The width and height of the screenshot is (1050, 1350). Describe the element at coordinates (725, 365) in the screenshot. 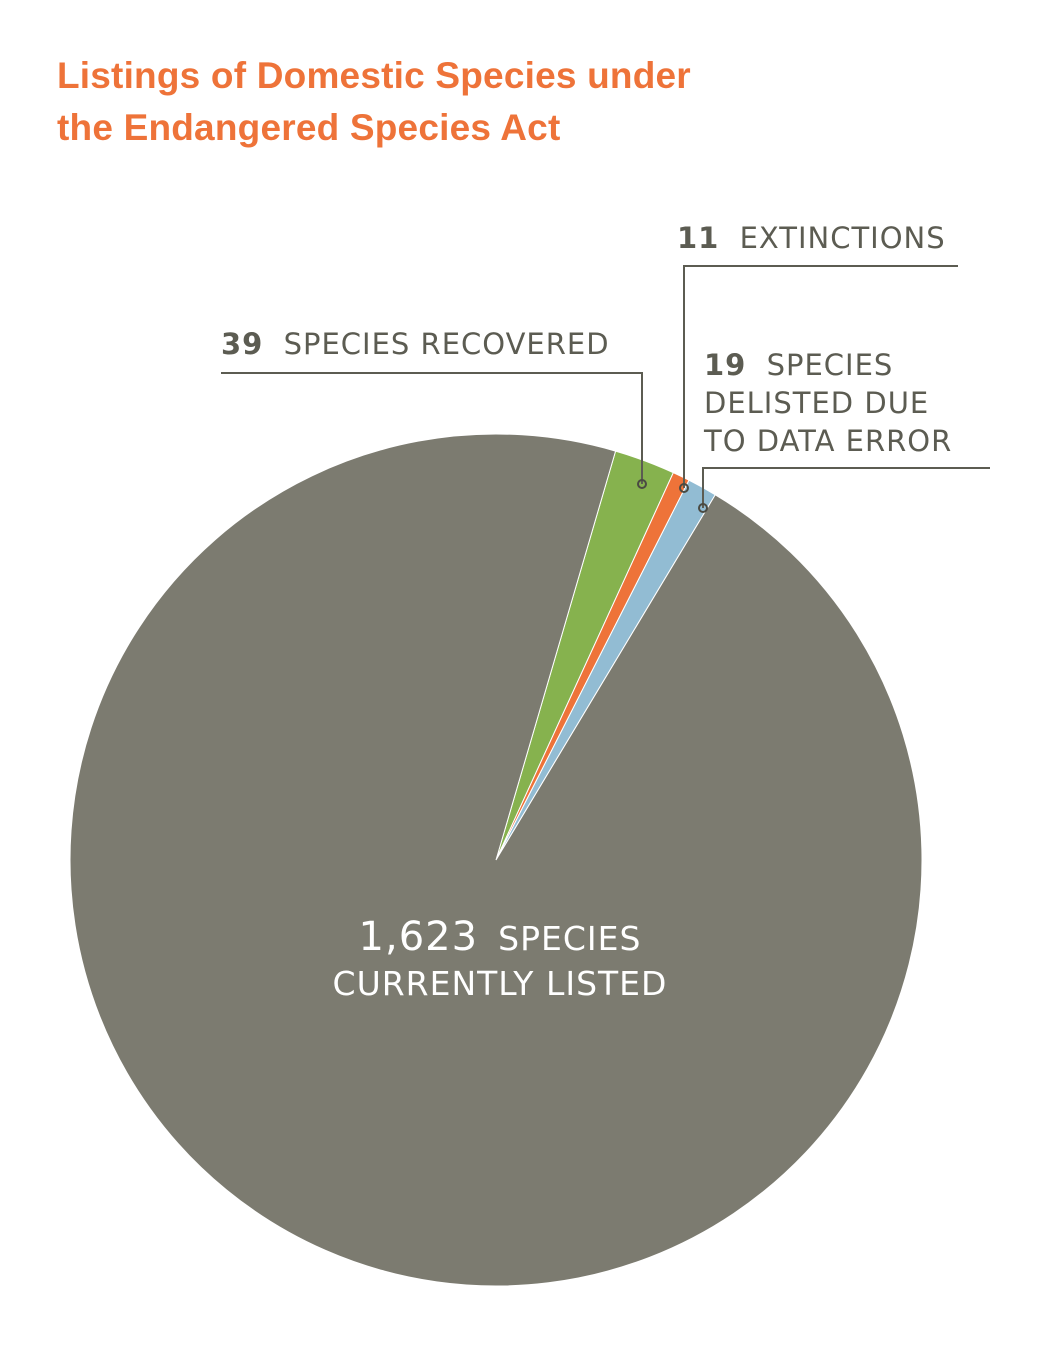

I see `label-delisted-value: 19` at that location.